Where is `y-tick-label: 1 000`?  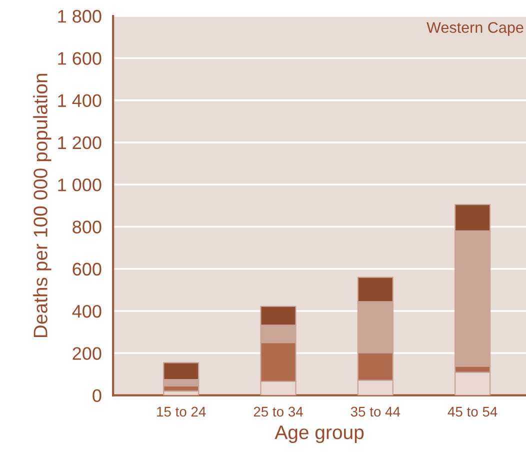 y-tick-label: 1 000 is located at coordinates (80, 185).